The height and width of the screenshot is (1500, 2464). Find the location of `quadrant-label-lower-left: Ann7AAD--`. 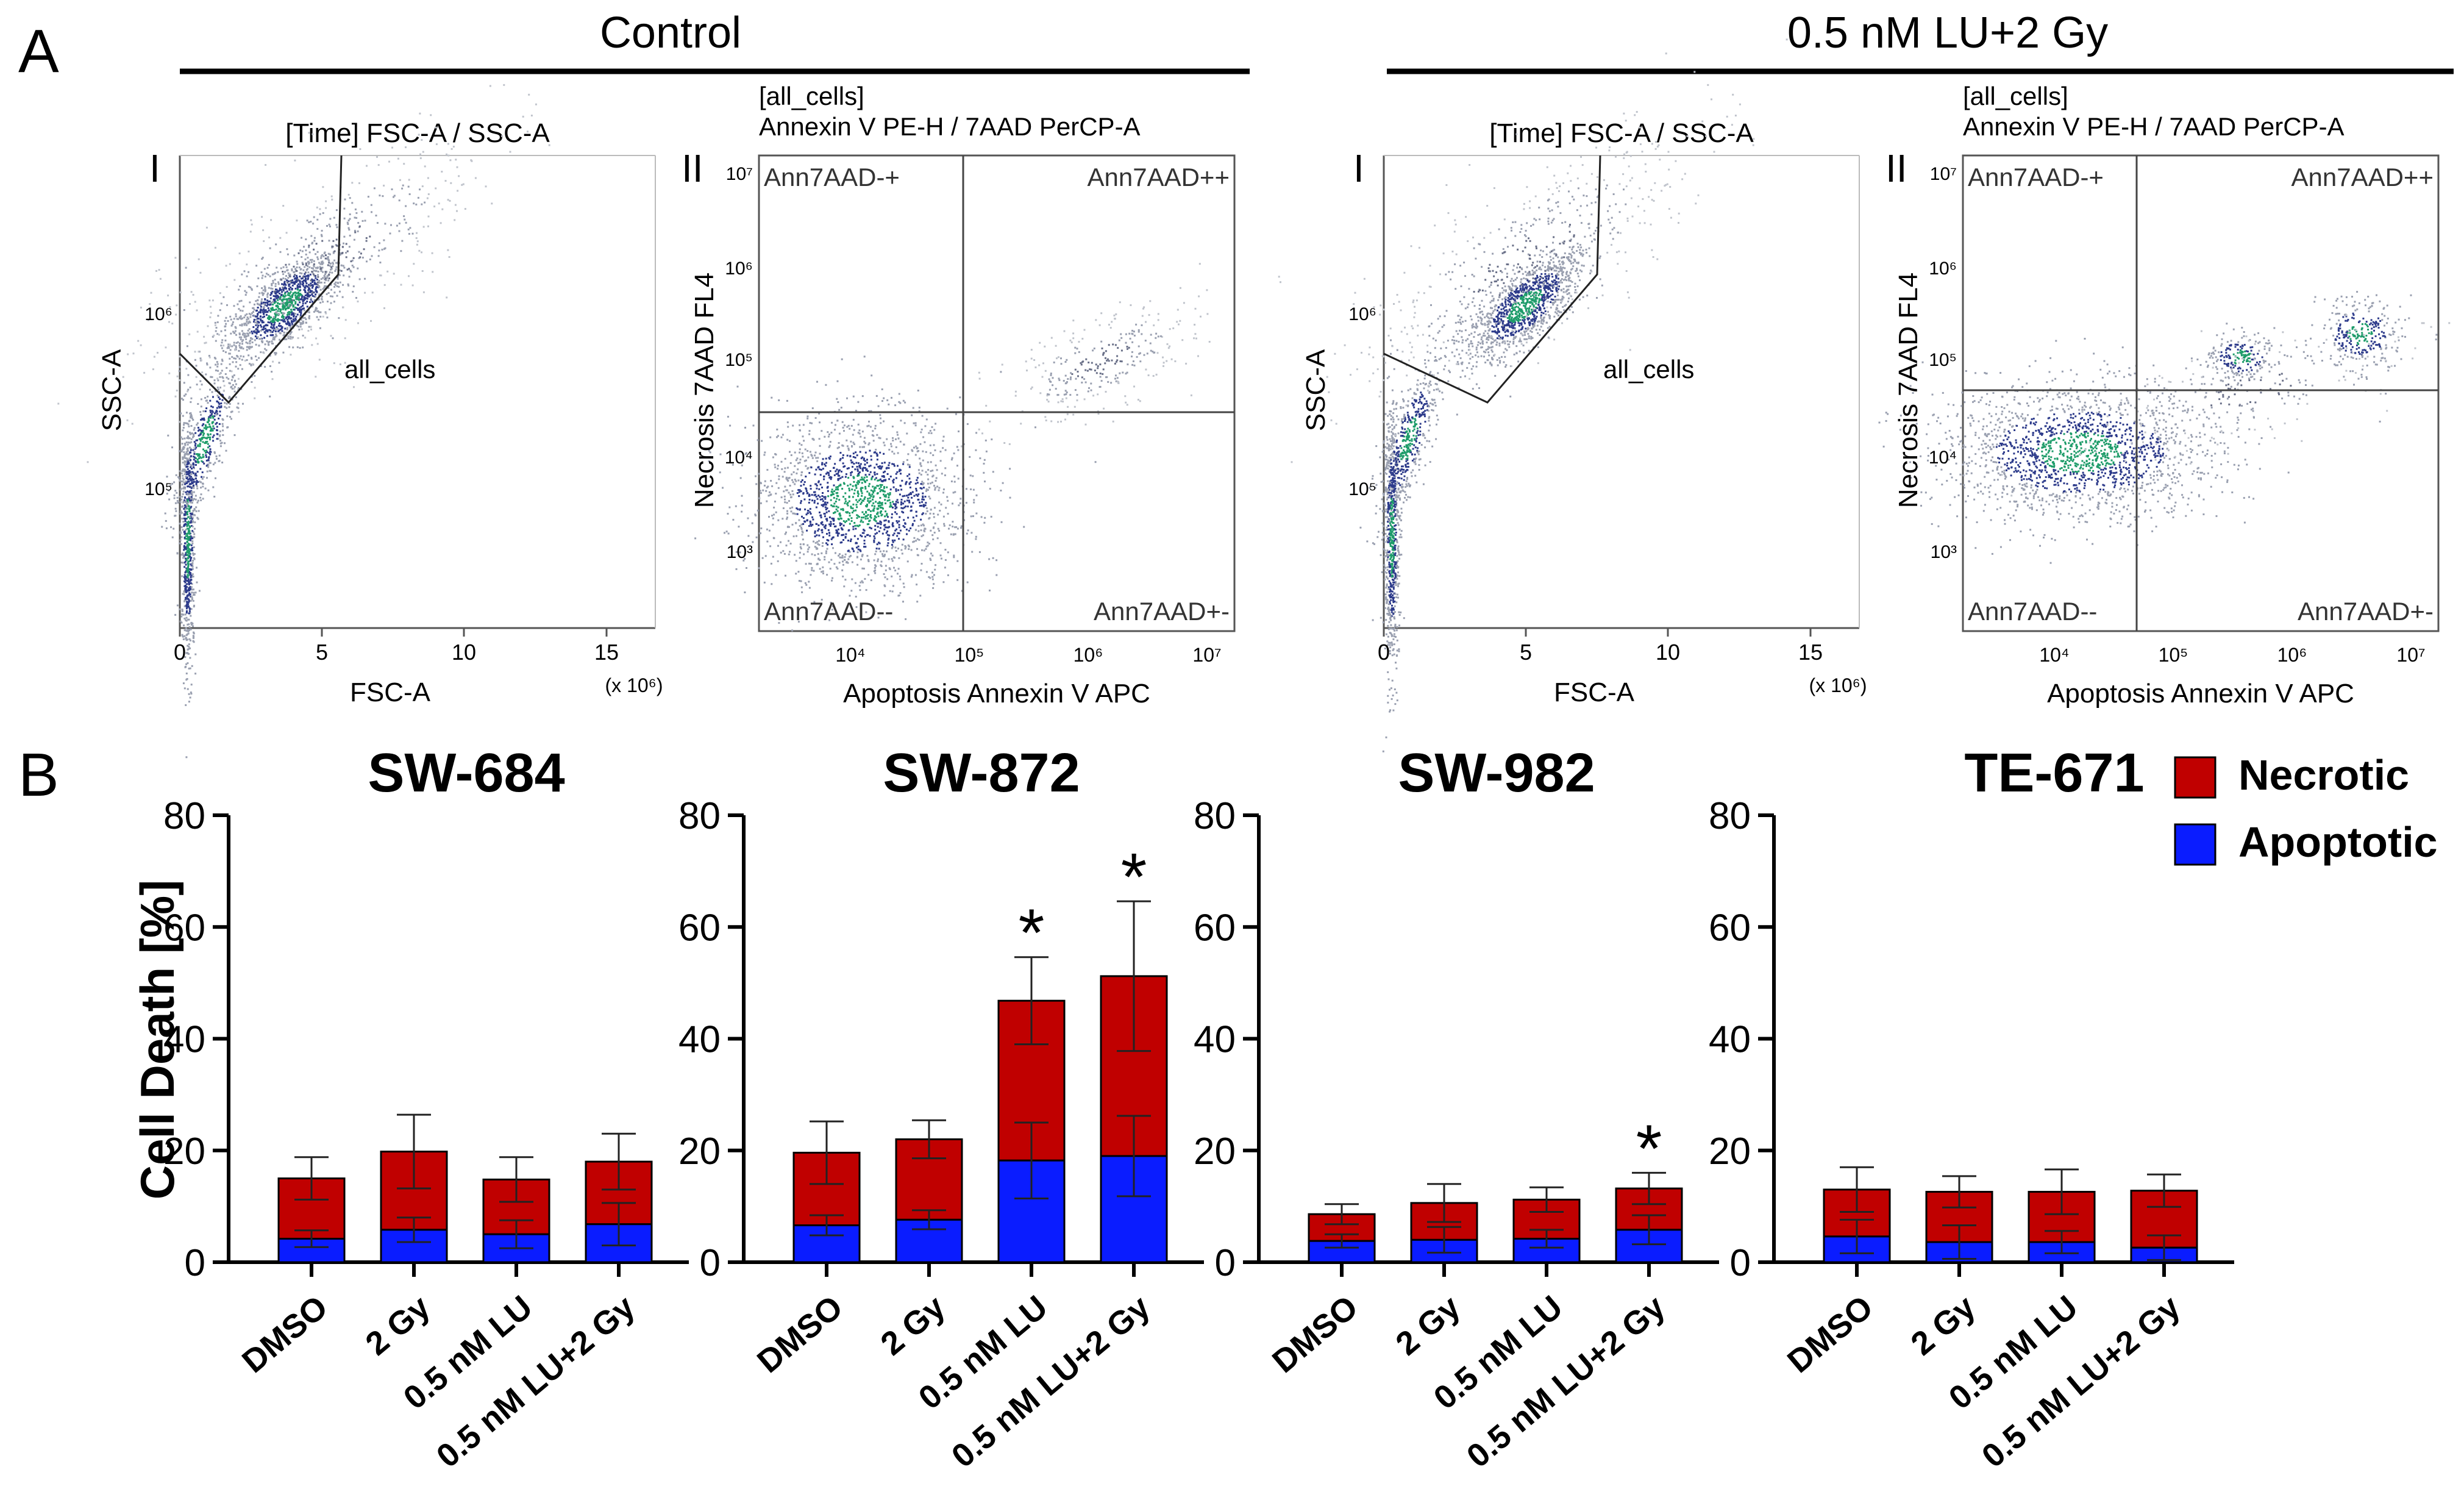

quadrant-label-lower-left: Ann7AAD-- is located at coordinates (2032, 611).